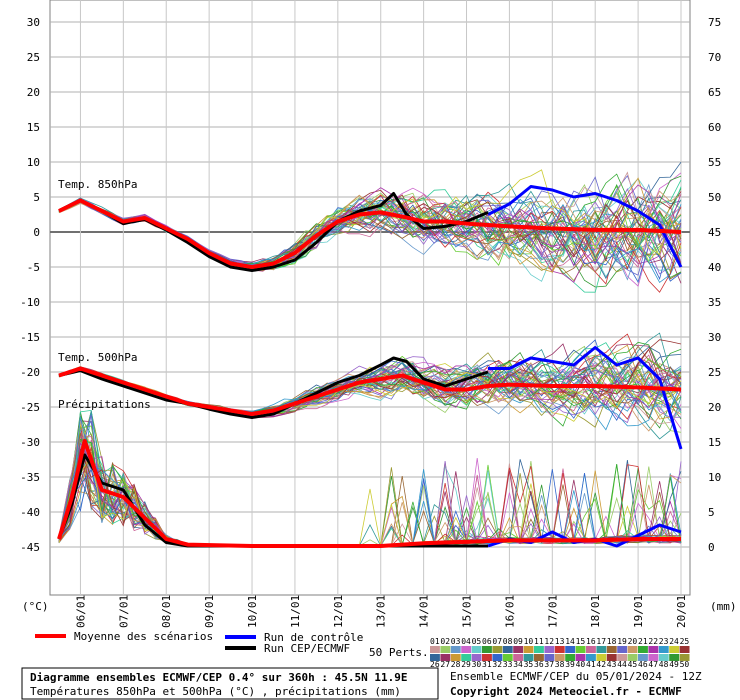  Describe the element at coordinates (601, 641) in the screenshot. I see `pert-number: 17` at that location.